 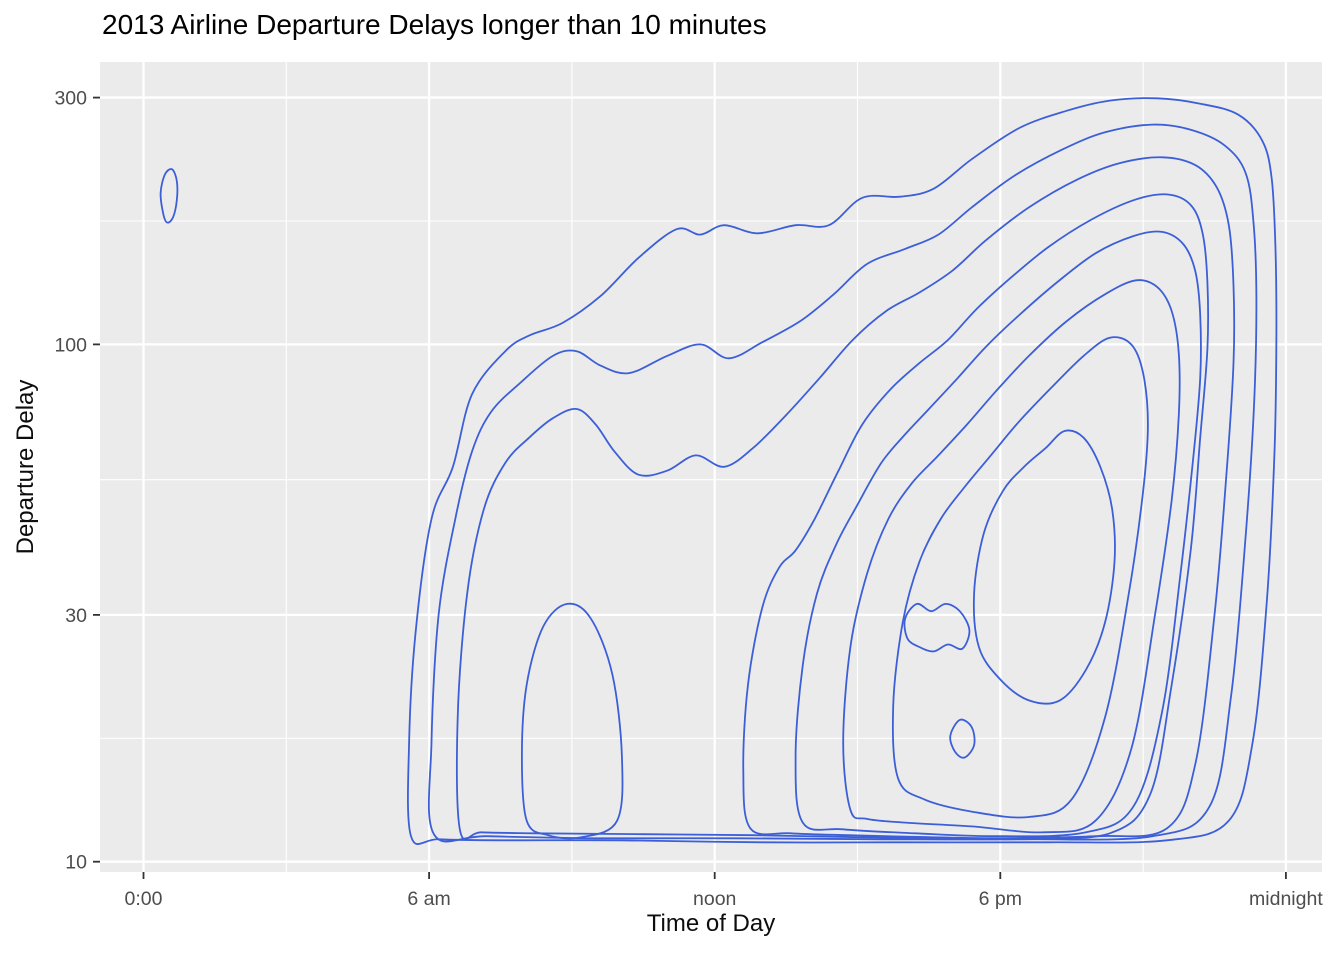 What do you see at coordinates (714, 899) in the screenshot?
I see `x-tick-label: noon` at bounding box center [714, 899].